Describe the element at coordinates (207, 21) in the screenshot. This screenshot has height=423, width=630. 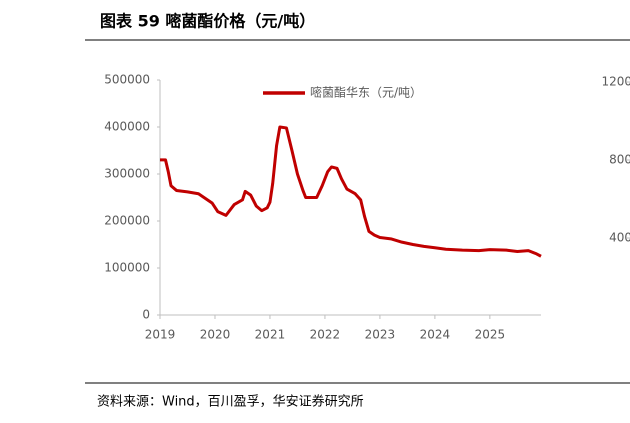
I see `figure-title: 图表 59 嘧菌酯价格（元/吨）` at that location.